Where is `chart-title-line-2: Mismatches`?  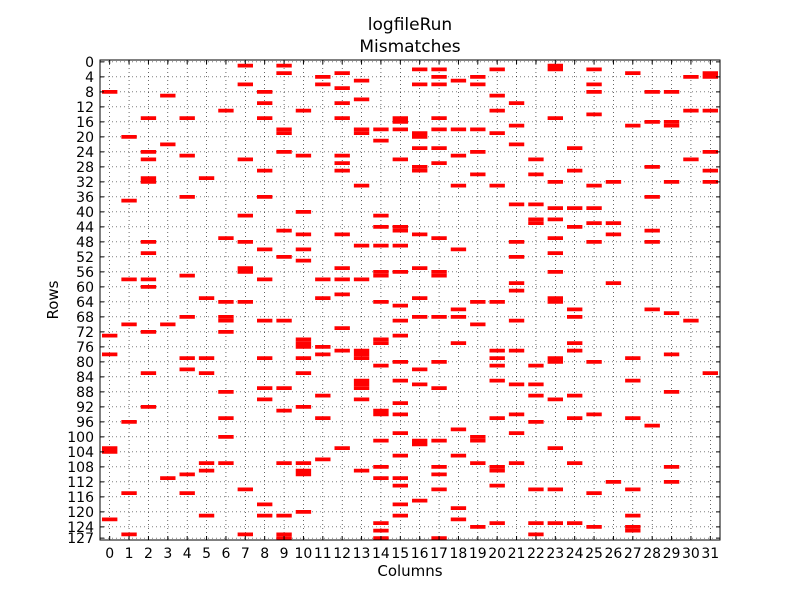
chart-title-line-2: Mismatches is located at coordinates (409, 47).